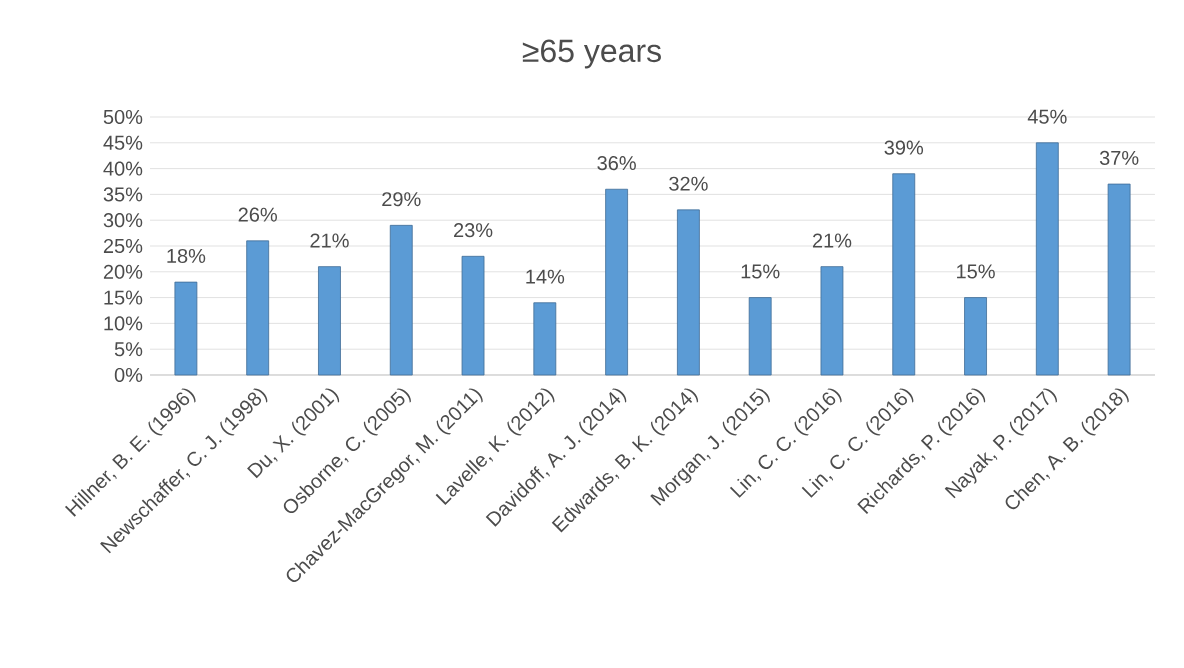 The height and width of the screenshot is (668, 1184). What do you see at coordinates (123, 168) in the screenshot?
I see `y-tick-label: 40%` at bounding box center [123, 168].